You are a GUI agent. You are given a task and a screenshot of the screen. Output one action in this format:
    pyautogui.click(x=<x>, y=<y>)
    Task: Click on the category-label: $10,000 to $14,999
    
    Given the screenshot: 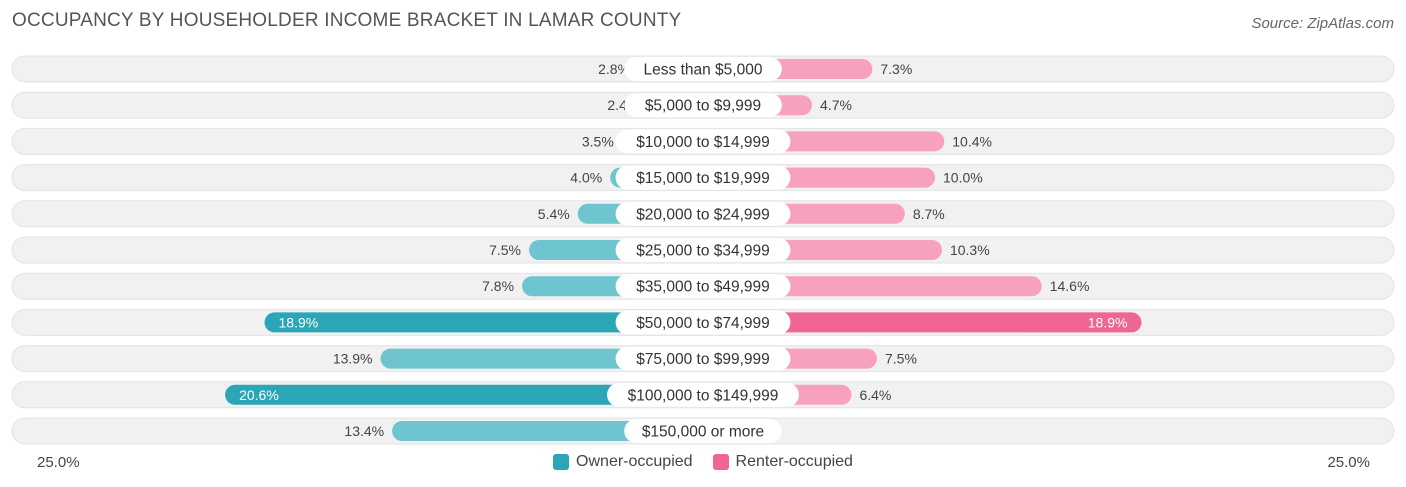 What is the action you would take?
    pyautogui.click(x=703, y=142)
    